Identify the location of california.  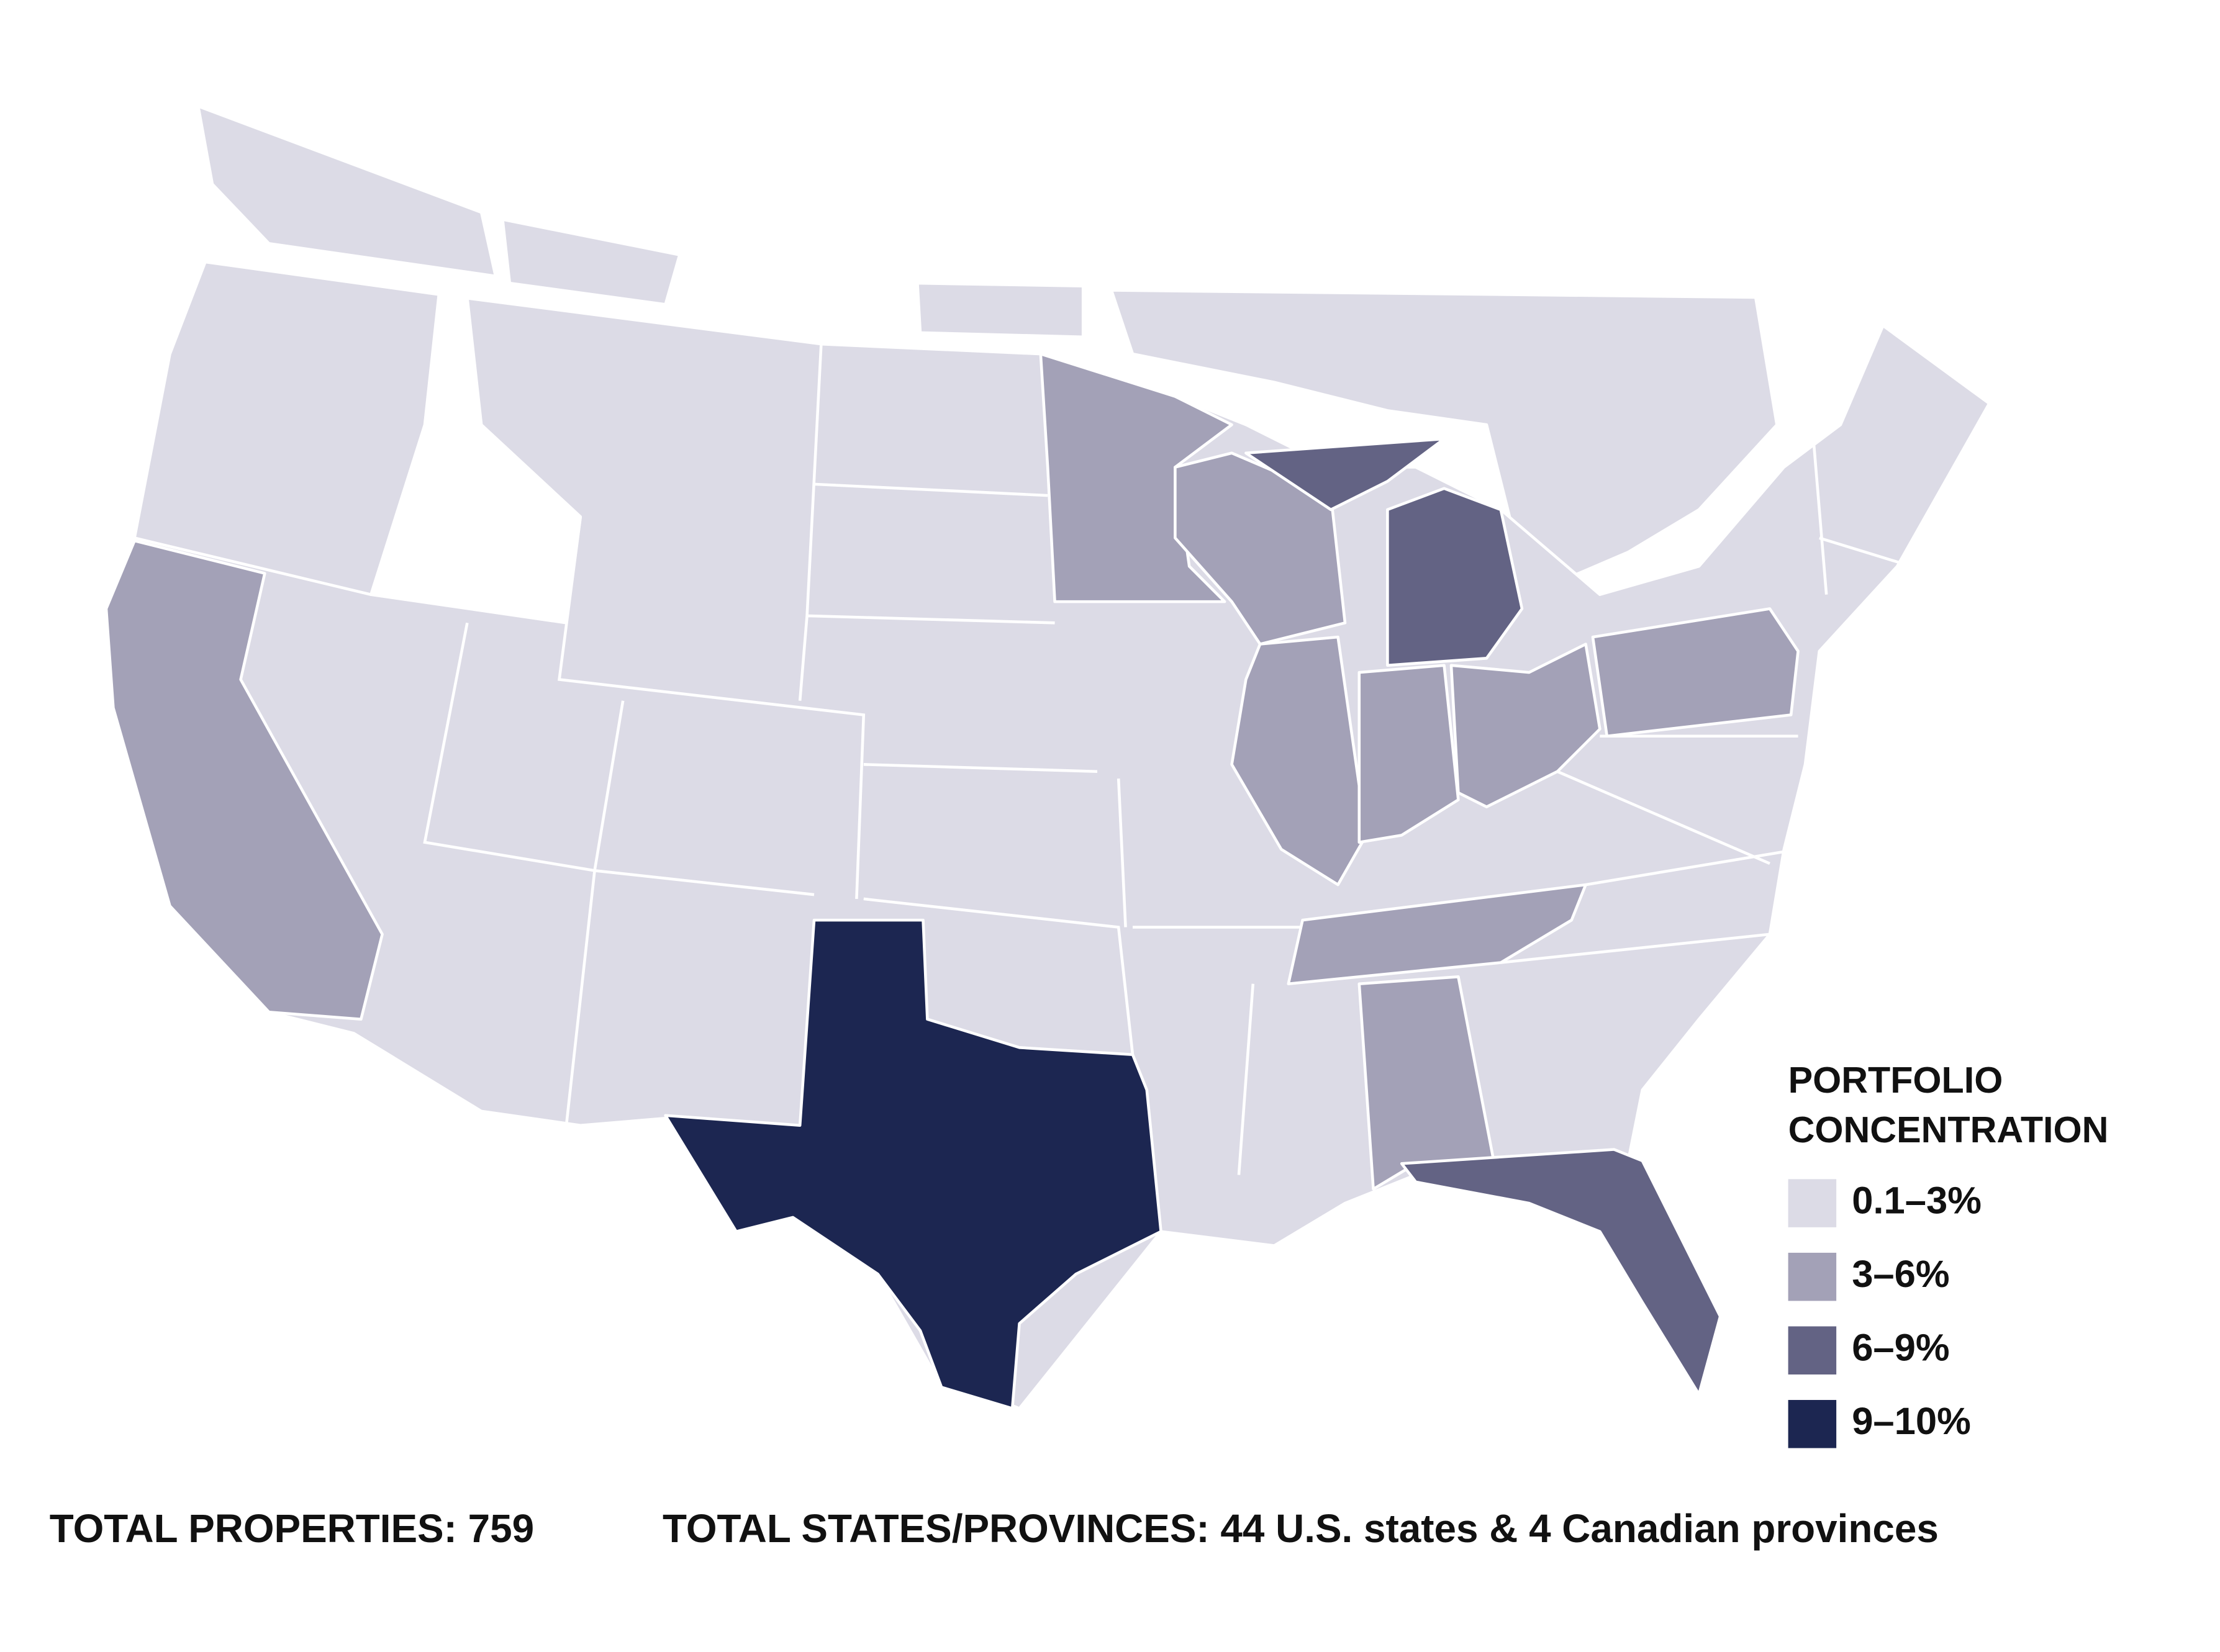
(244, 780).